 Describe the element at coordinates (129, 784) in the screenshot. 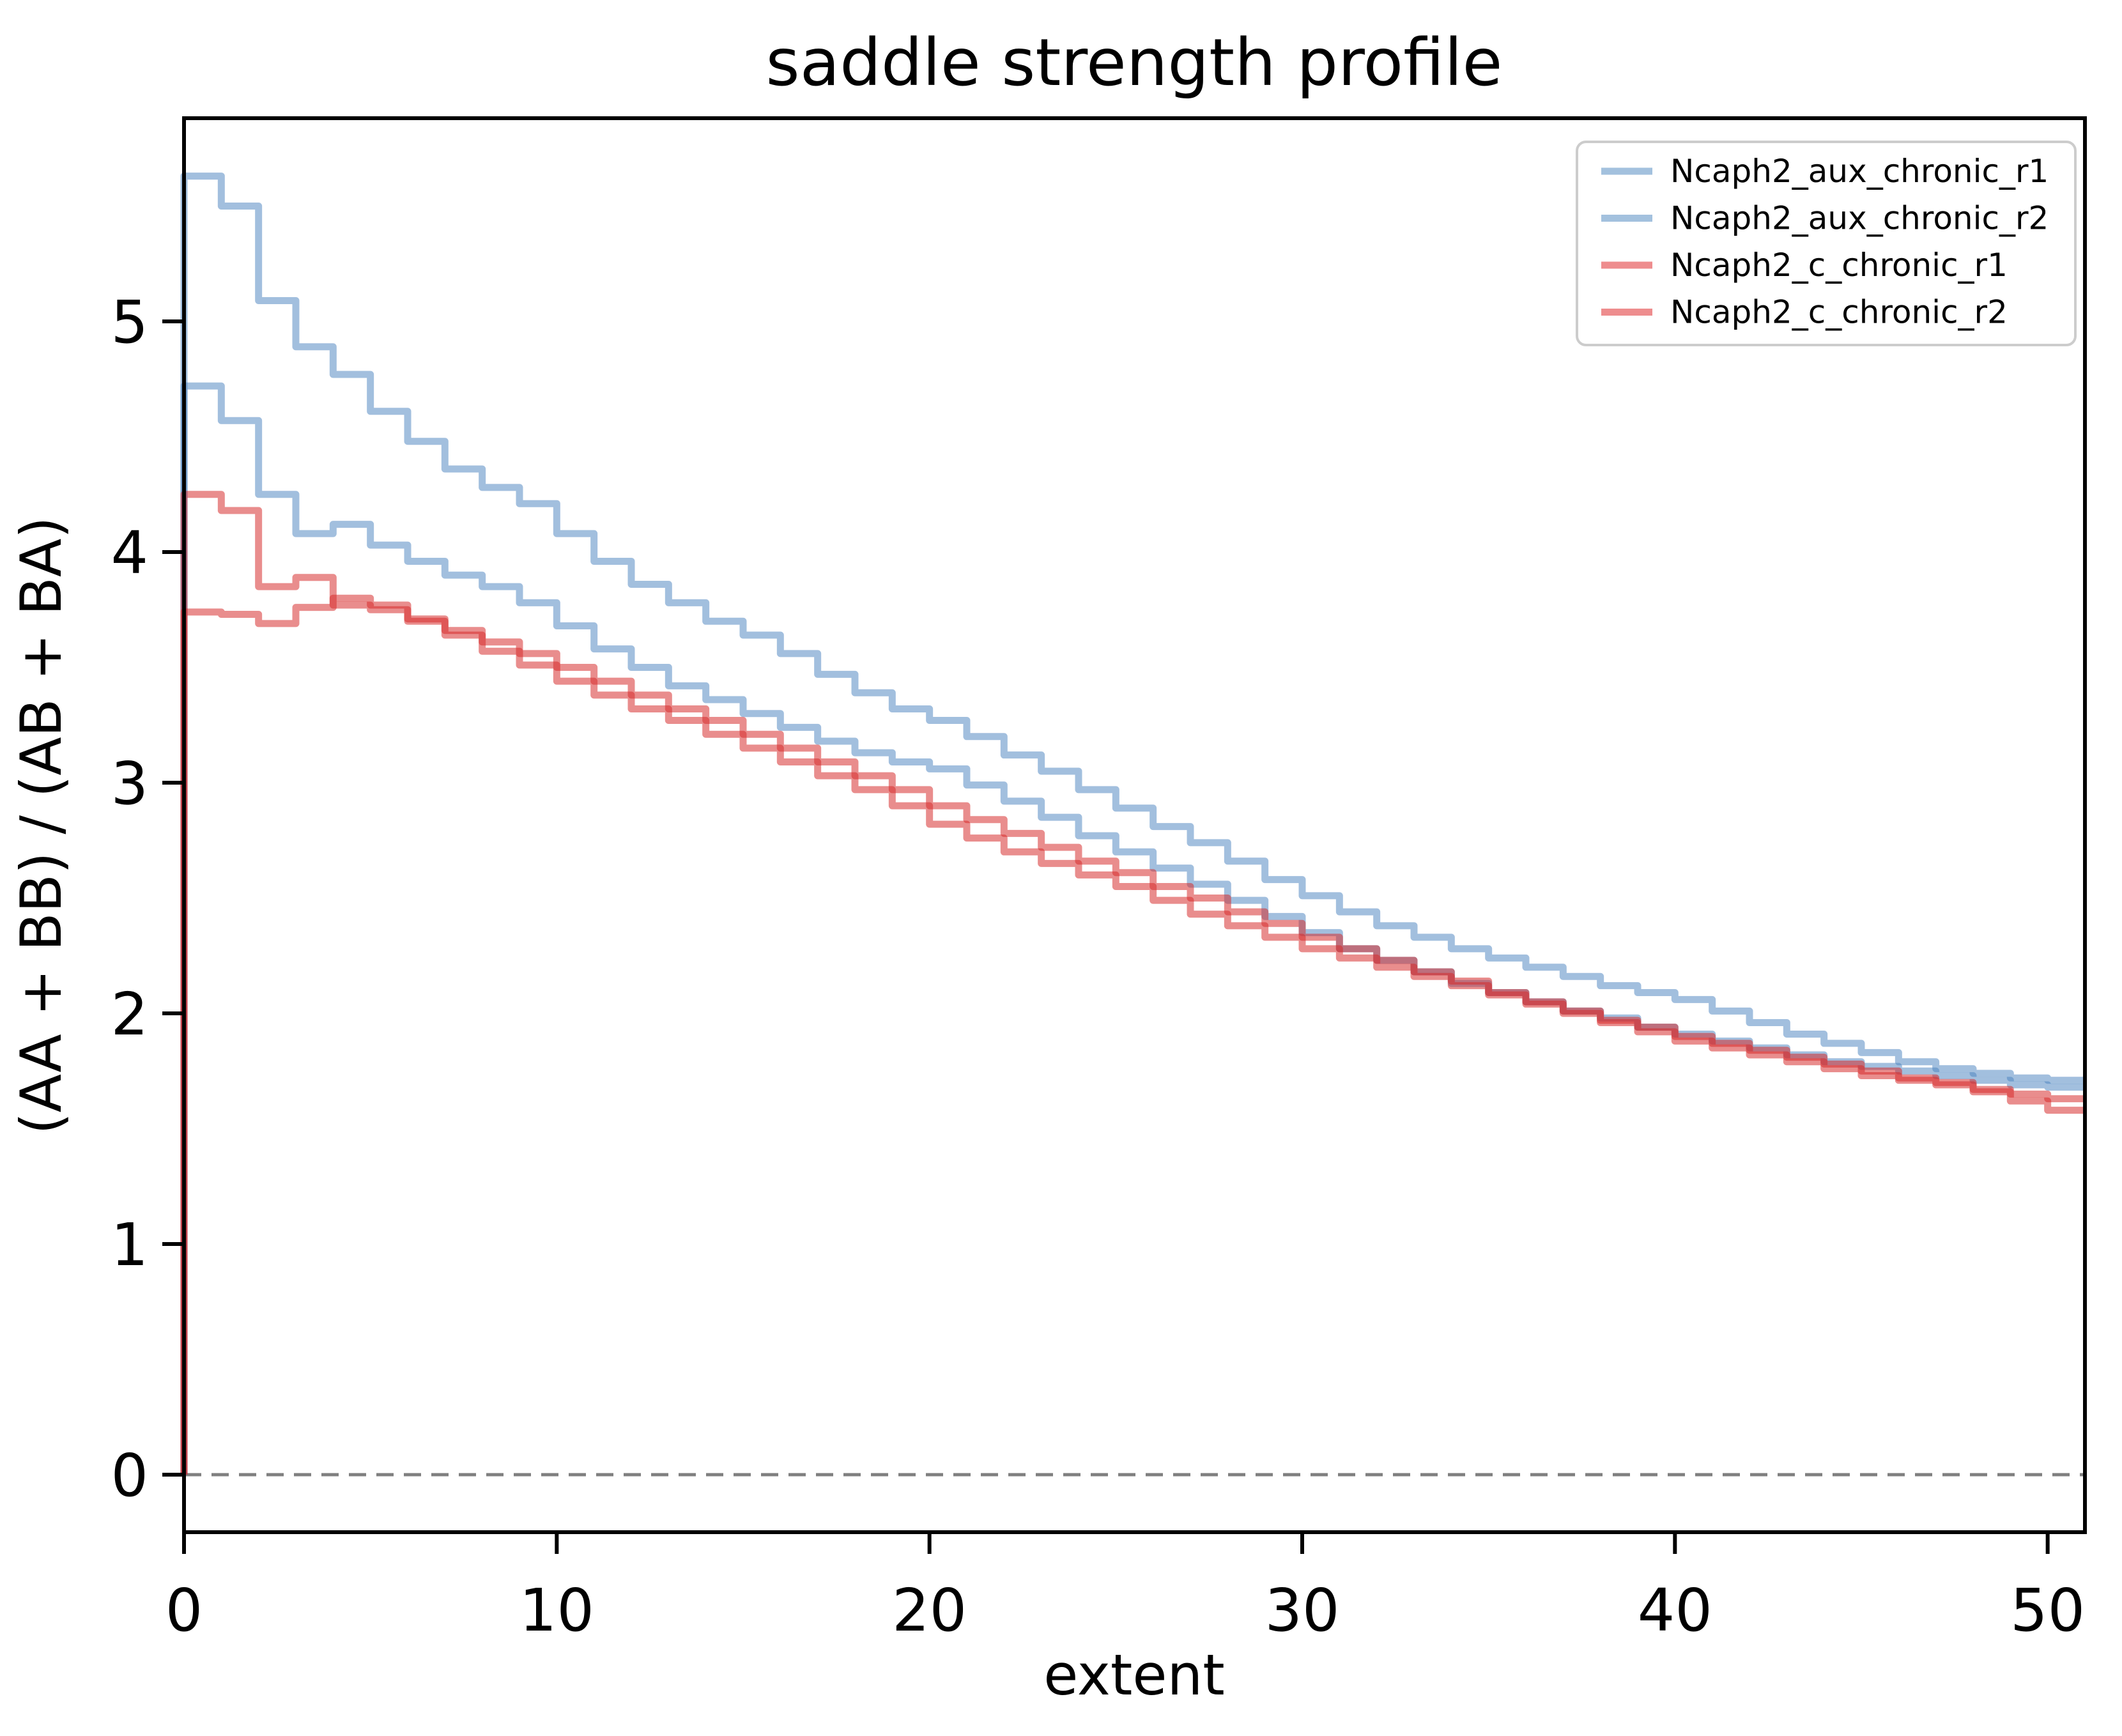

I see `y-tick-label: 3` at that location.